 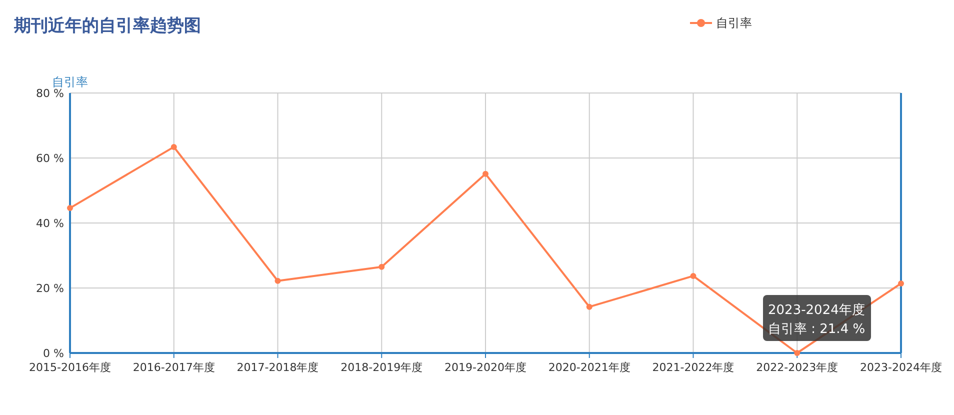 I want to click on x-tick-label: 2017-2018年度, so click(x=277, y=367).